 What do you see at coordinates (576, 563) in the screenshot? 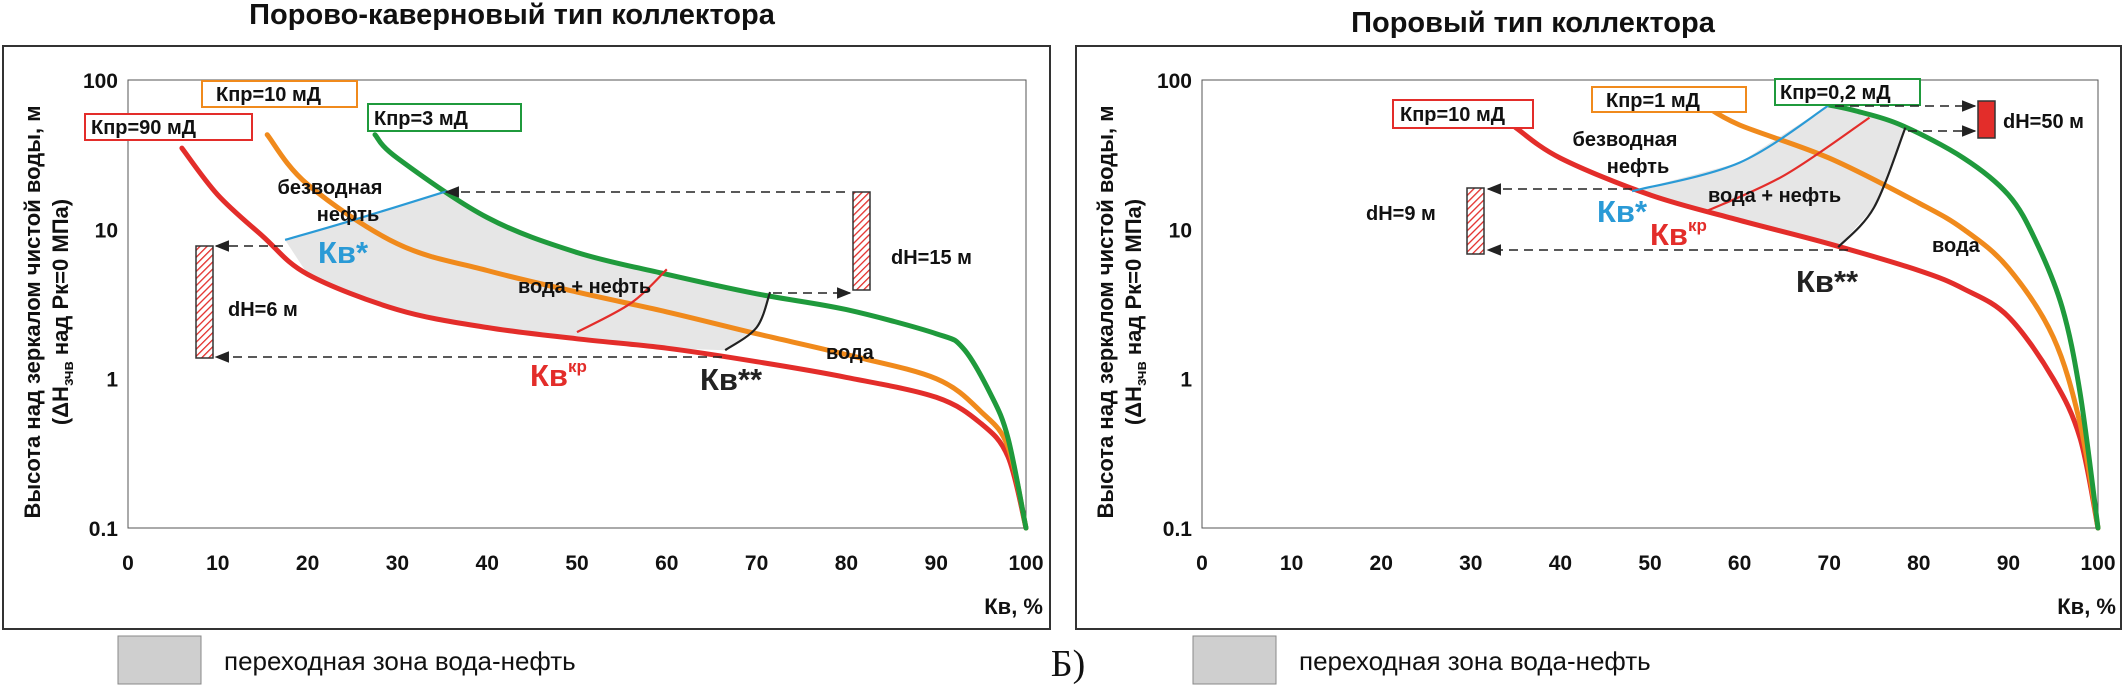
I see `left-x-tick-50: 50` at bounding box center [576, 563].